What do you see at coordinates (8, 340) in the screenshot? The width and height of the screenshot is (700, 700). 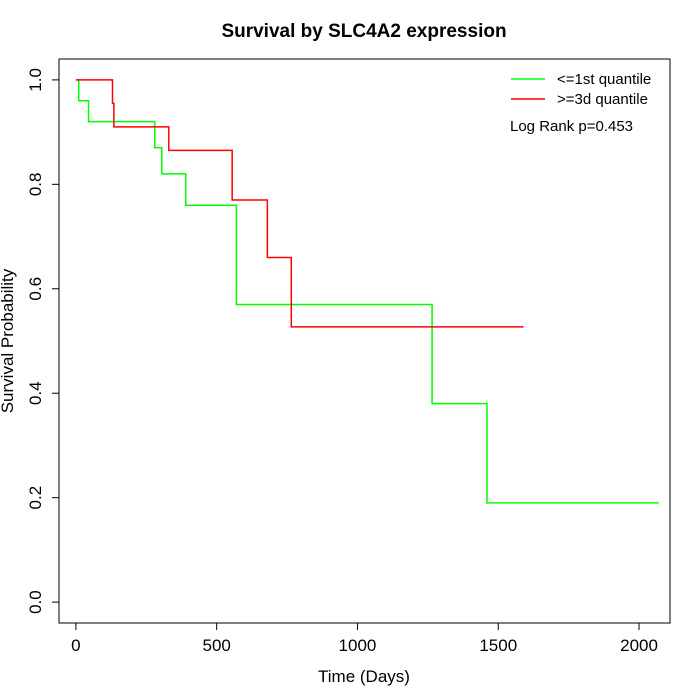 I see `y-axis-label: Survival Probability` at bounding box center [8, 340].